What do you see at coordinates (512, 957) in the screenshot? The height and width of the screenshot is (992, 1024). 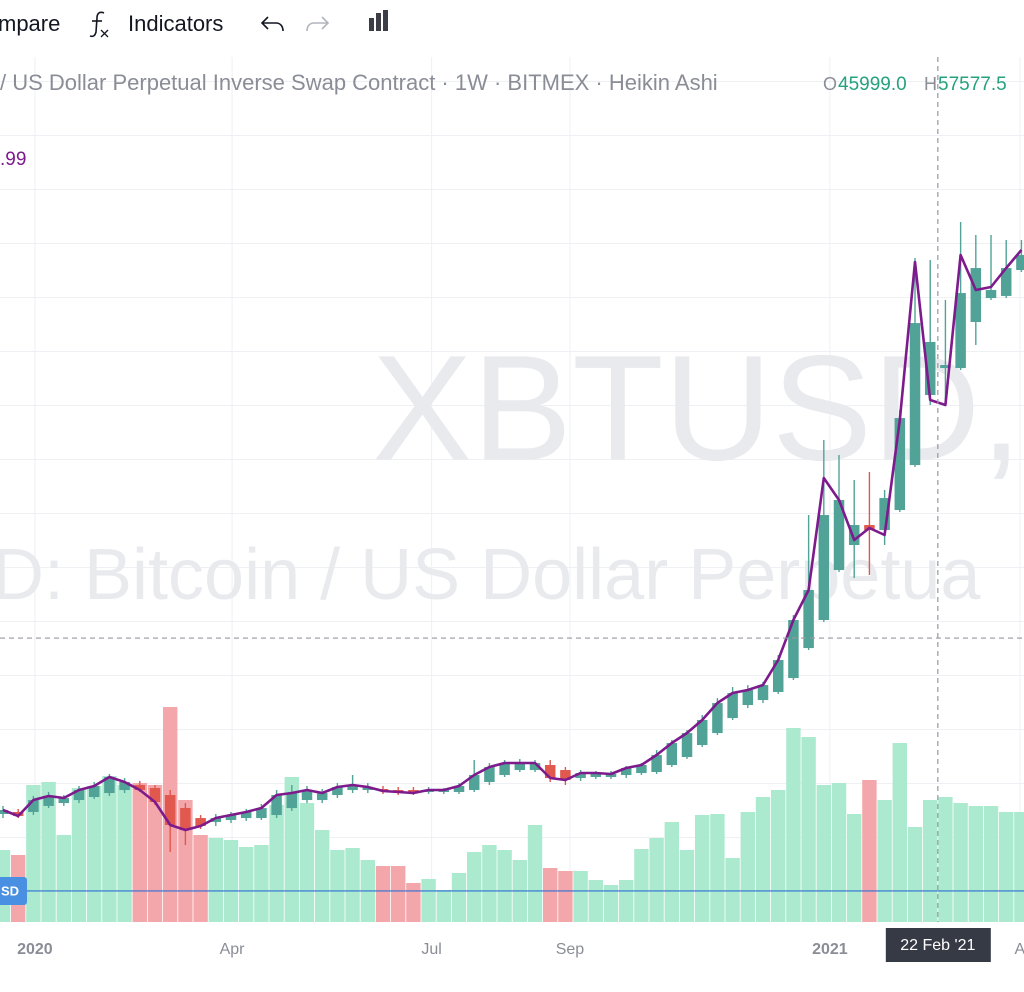 I see `time-axis` at bounding box center [512, 957].